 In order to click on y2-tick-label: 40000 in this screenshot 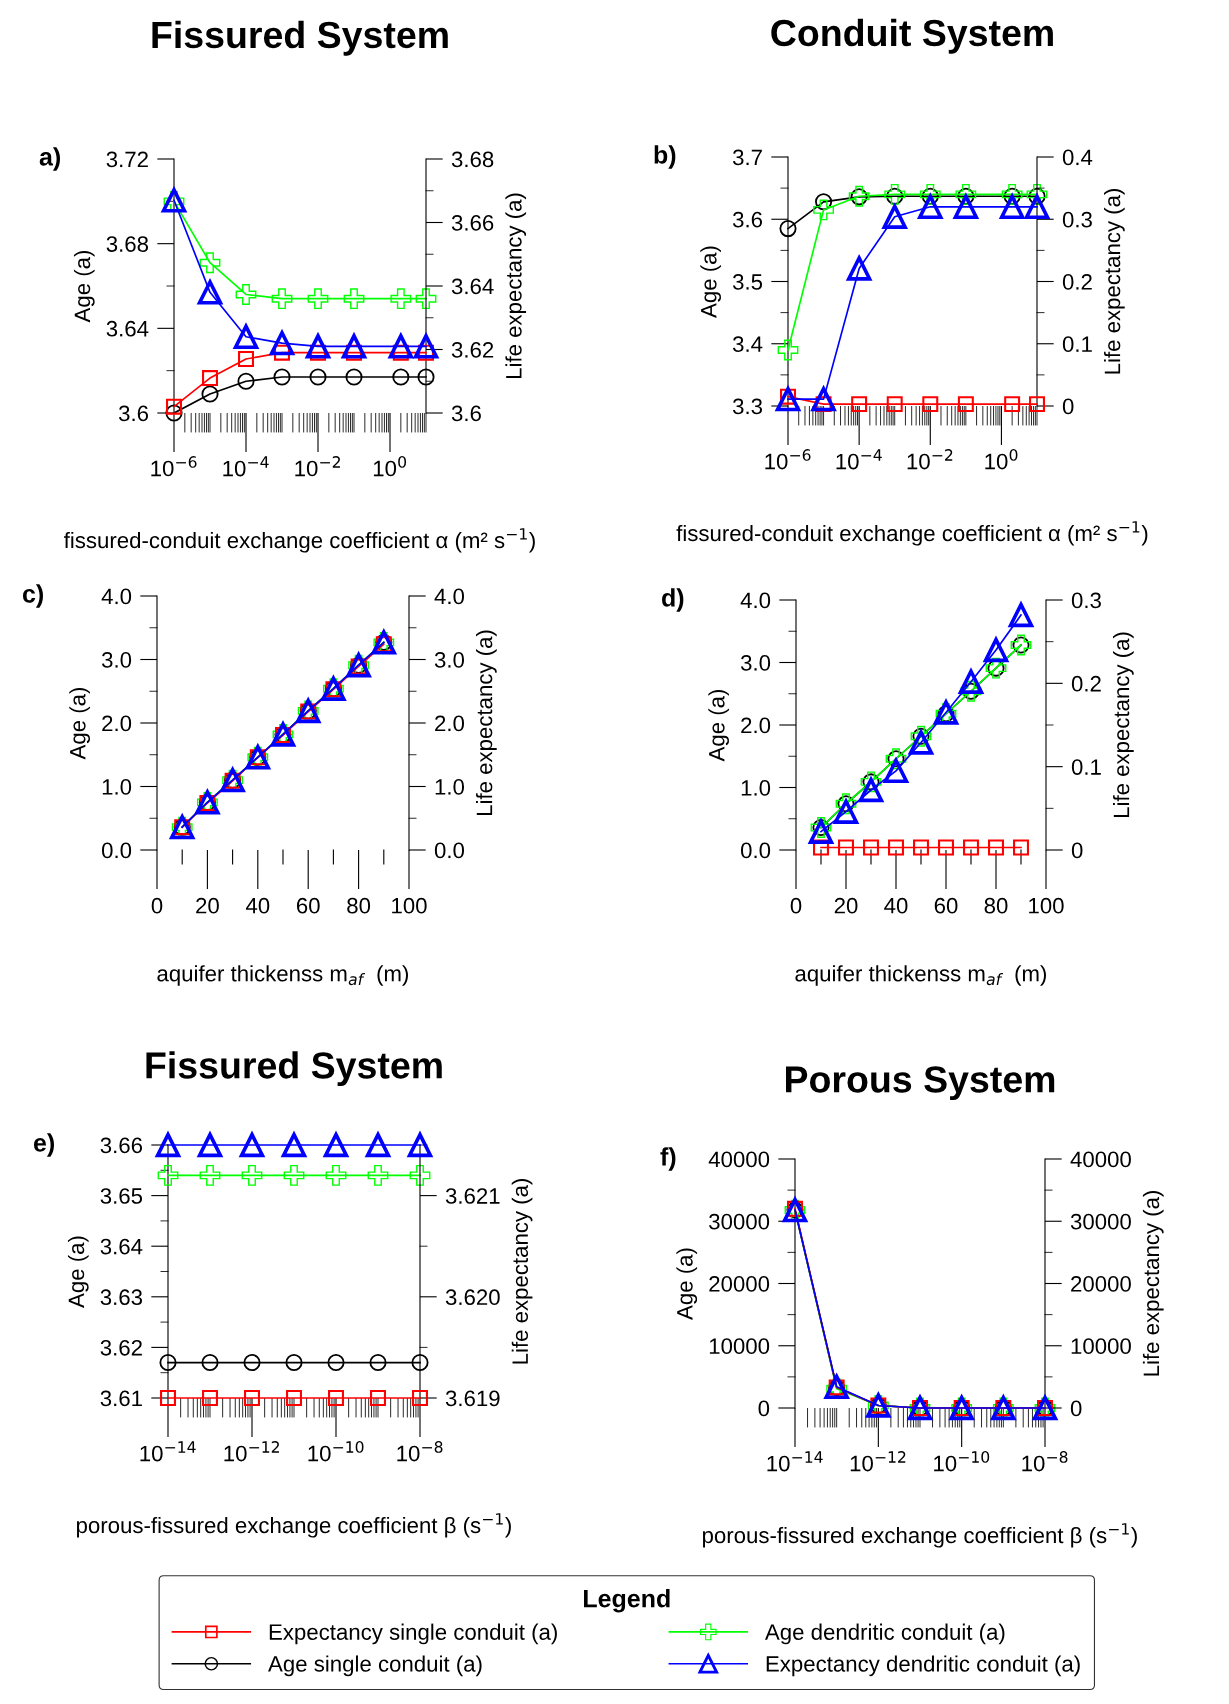, I will do `click(1100, 1159)`.